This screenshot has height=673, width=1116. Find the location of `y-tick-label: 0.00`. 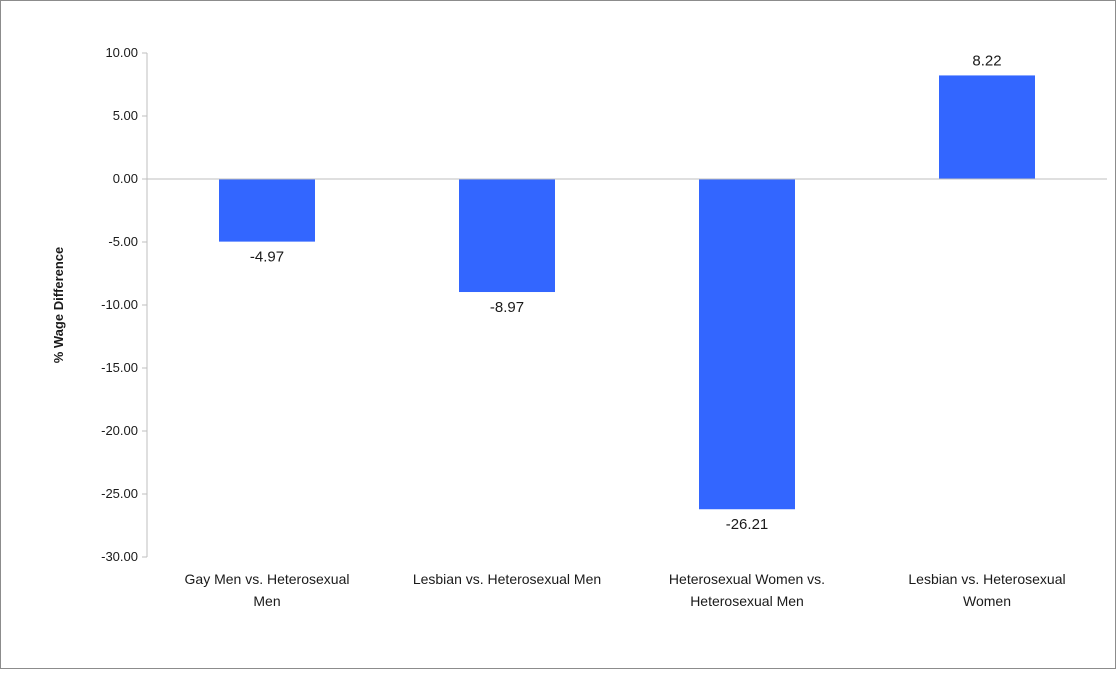

y-tick-label: 0.00 is located at coordinates (125, 178).